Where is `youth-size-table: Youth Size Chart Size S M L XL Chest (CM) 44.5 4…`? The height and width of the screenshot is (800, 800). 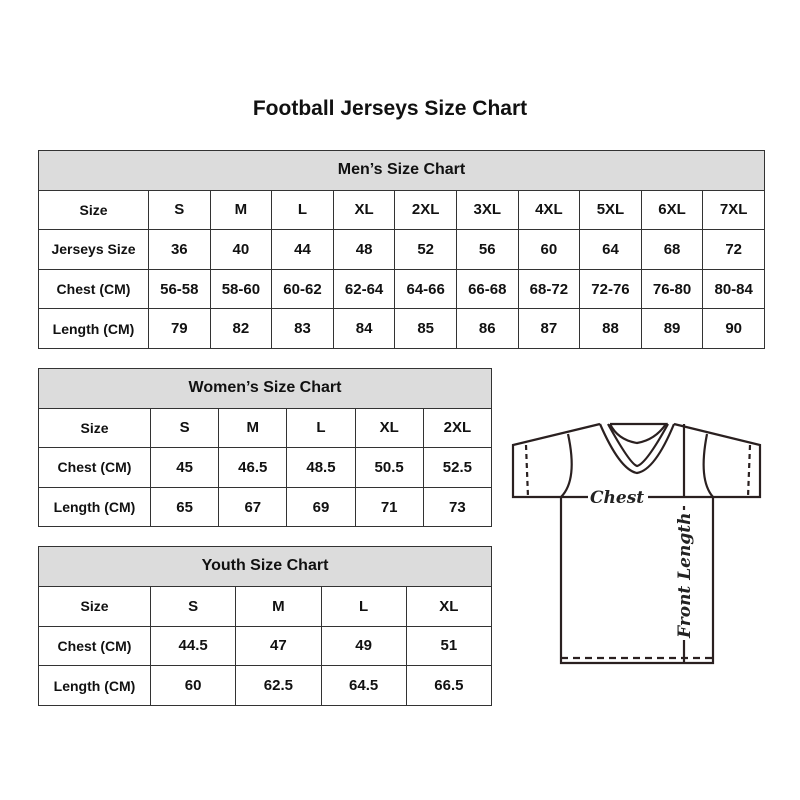
youth-size-table: Youth Size Chart Size S M L XL Chest (CM) 44.5 4… is located at coordinates (265, 626).